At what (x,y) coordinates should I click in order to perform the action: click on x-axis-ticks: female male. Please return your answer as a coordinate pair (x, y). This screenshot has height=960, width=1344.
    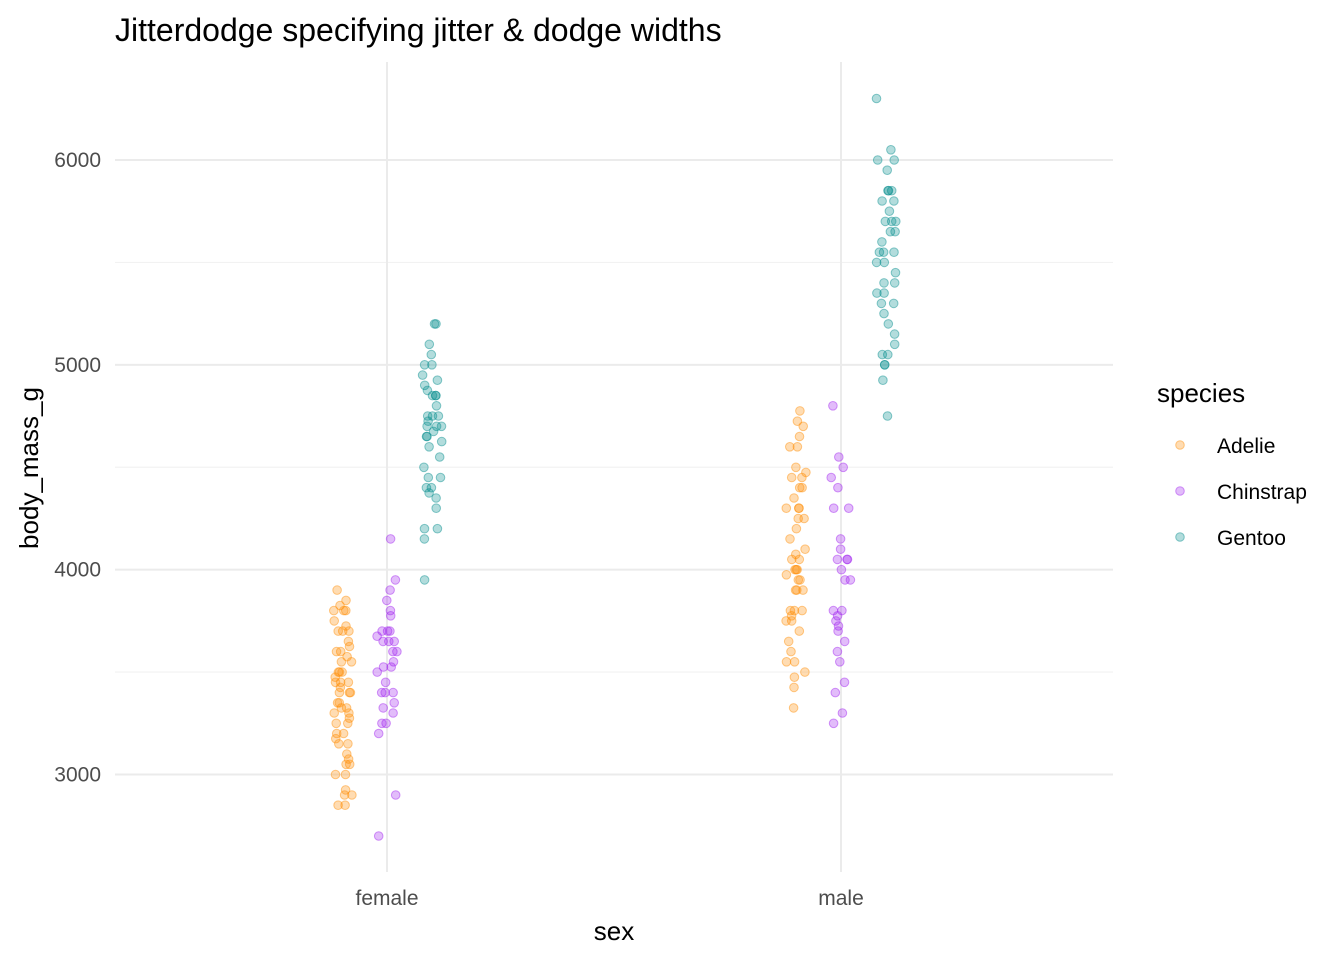
    Looking at the image, I should click on (609, 898).